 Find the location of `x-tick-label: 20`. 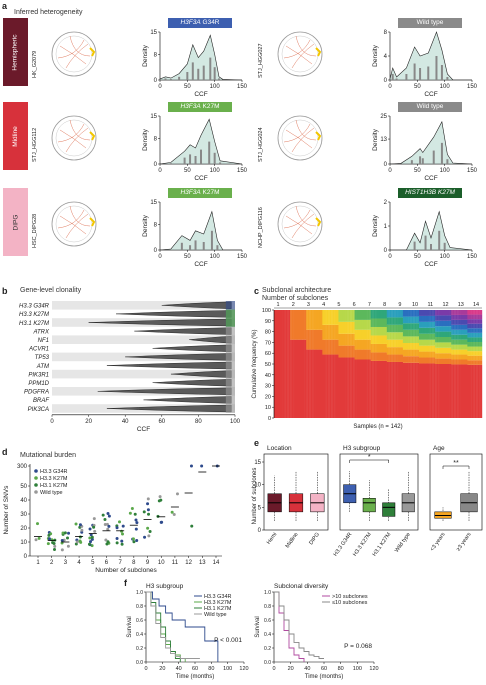

x-tick-label: 20 is located at coordinates (88, 422).